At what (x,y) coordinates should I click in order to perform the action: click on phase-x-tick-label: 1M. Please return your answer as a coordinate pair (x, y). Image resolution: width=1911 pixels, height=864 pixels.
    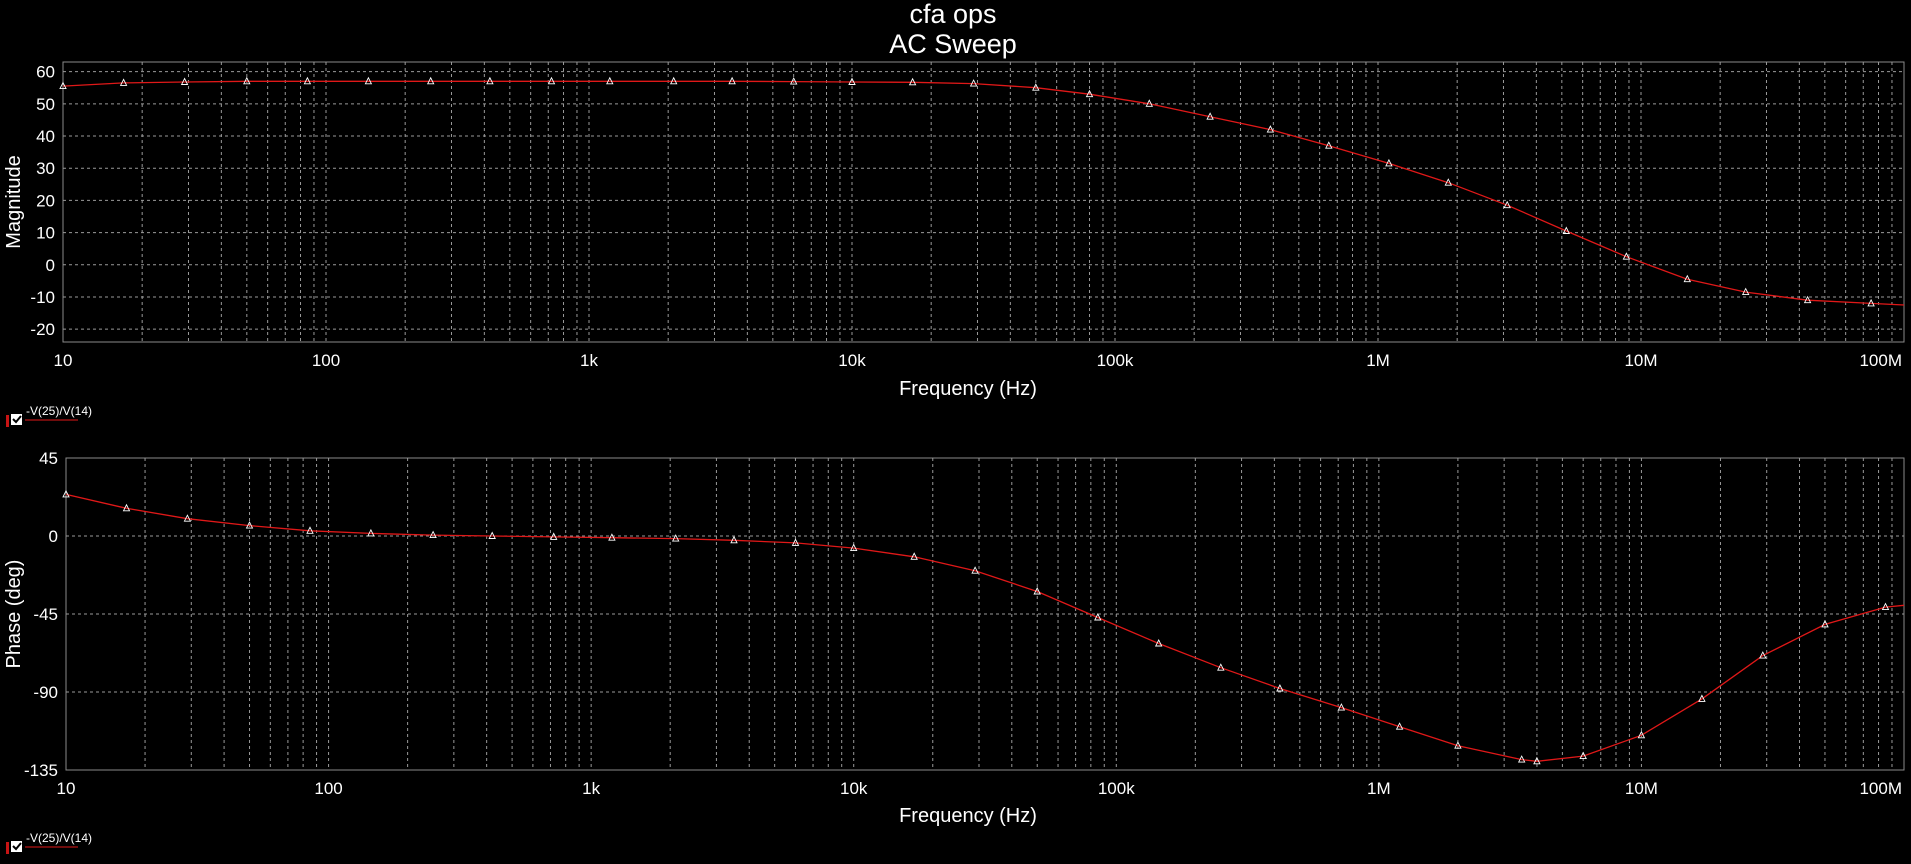
    Looking at the image, I should click on (1379, 788).